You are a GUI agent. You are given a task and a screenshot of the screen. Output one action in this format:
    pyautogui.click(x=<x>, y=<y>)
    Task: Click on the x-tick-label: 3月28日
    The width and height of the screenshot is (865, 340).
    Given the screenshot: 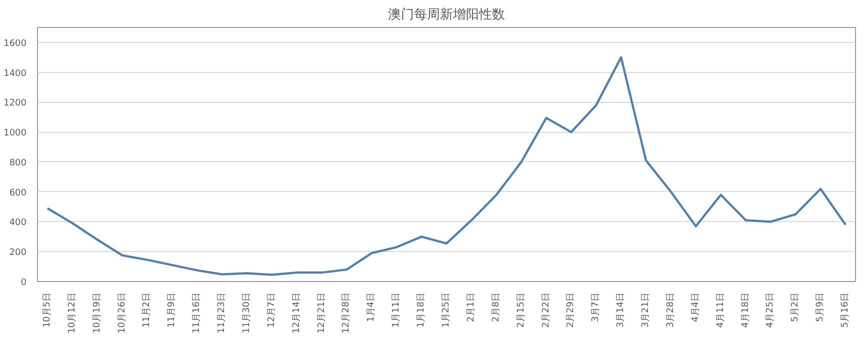 What is the action you would take?
    pyautogui.click(x=671, y=310)
    